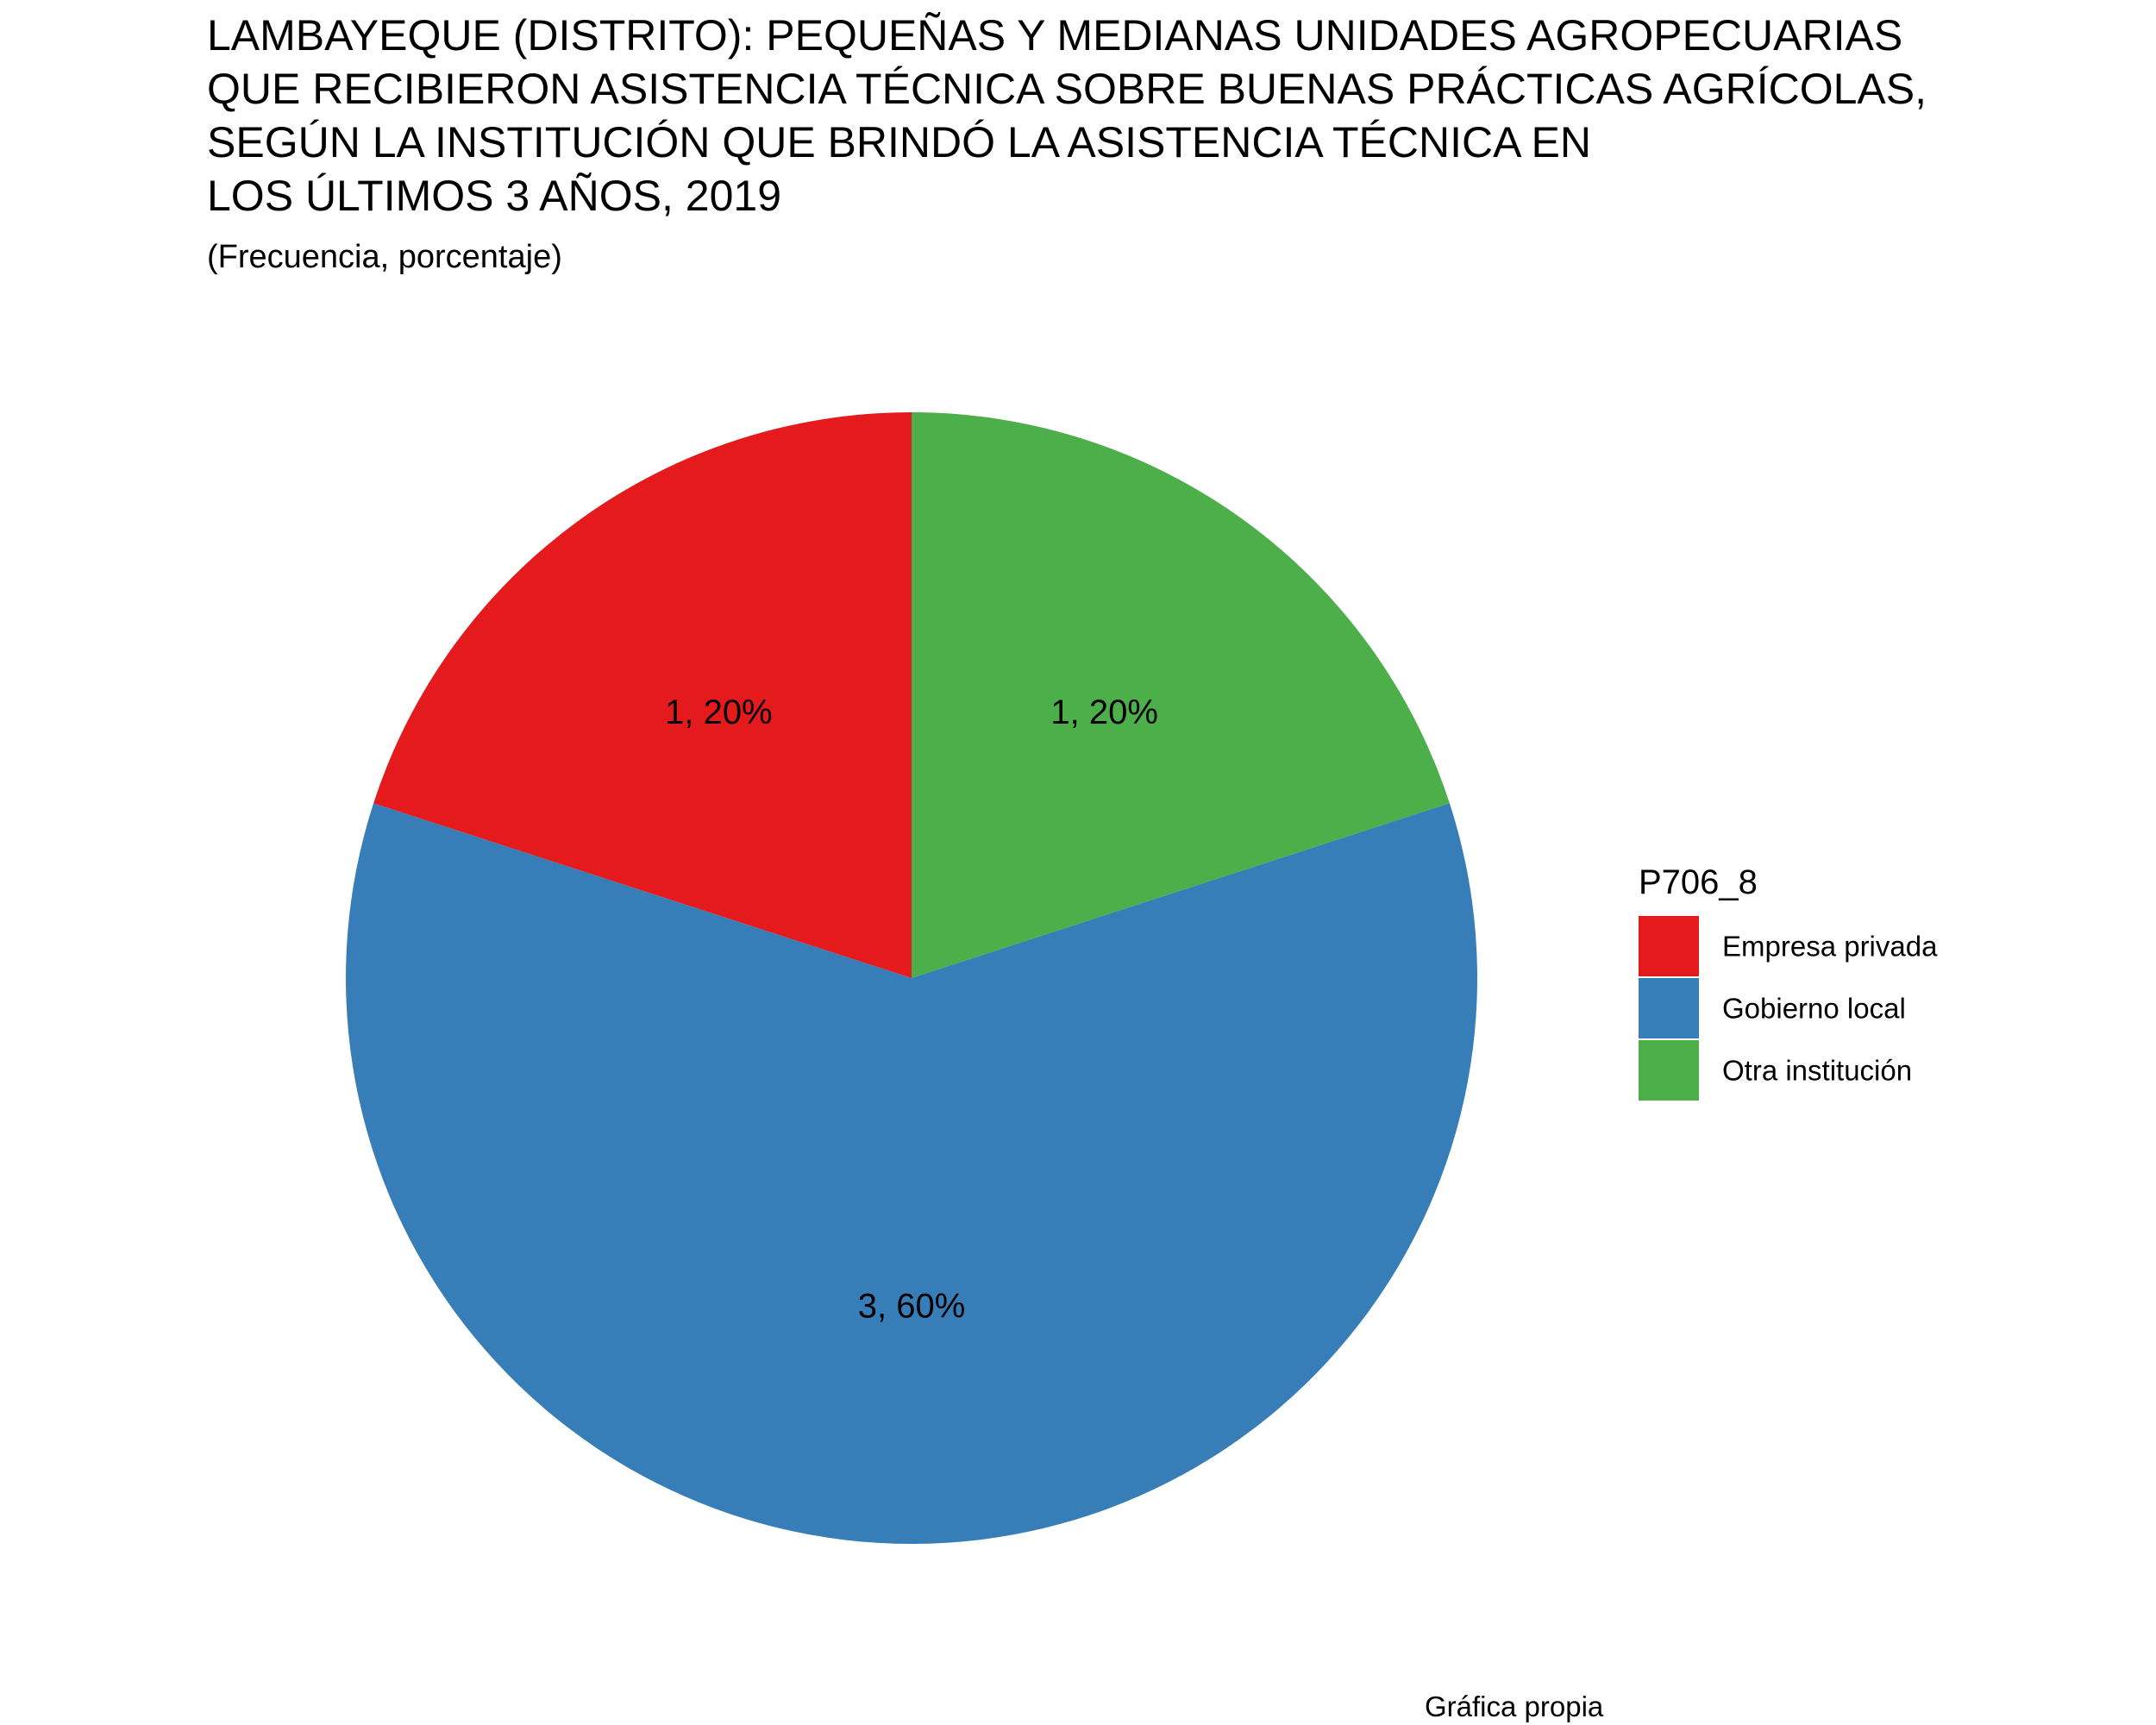 The width and height of the screenshot is (2156, 1725). What do you see at coordinates (1669, 1070) in the screenshot?
I see `legend-swatch-otra-institución` at bounding box center [1669, 1070].